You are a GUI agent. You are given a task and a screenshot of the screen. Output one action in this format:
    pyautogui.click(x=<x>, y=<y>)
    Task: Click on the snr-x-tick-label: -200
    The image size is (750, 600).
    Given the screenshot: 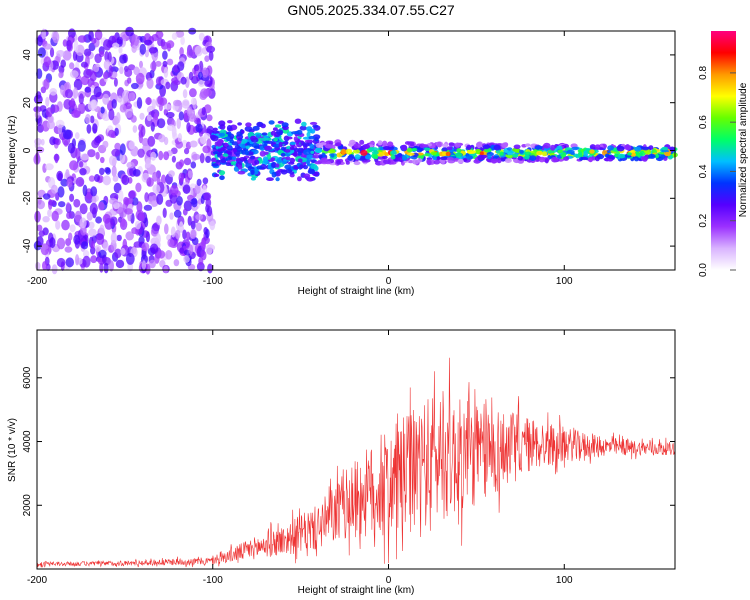 What is the action you would take?
    pyautogui.click(x=37, y=580)
    